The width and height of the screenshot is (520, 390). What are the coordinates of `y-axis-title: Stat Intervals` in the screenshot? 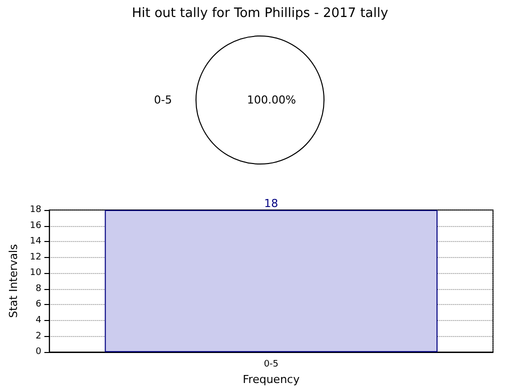 It's located at (13, 281).